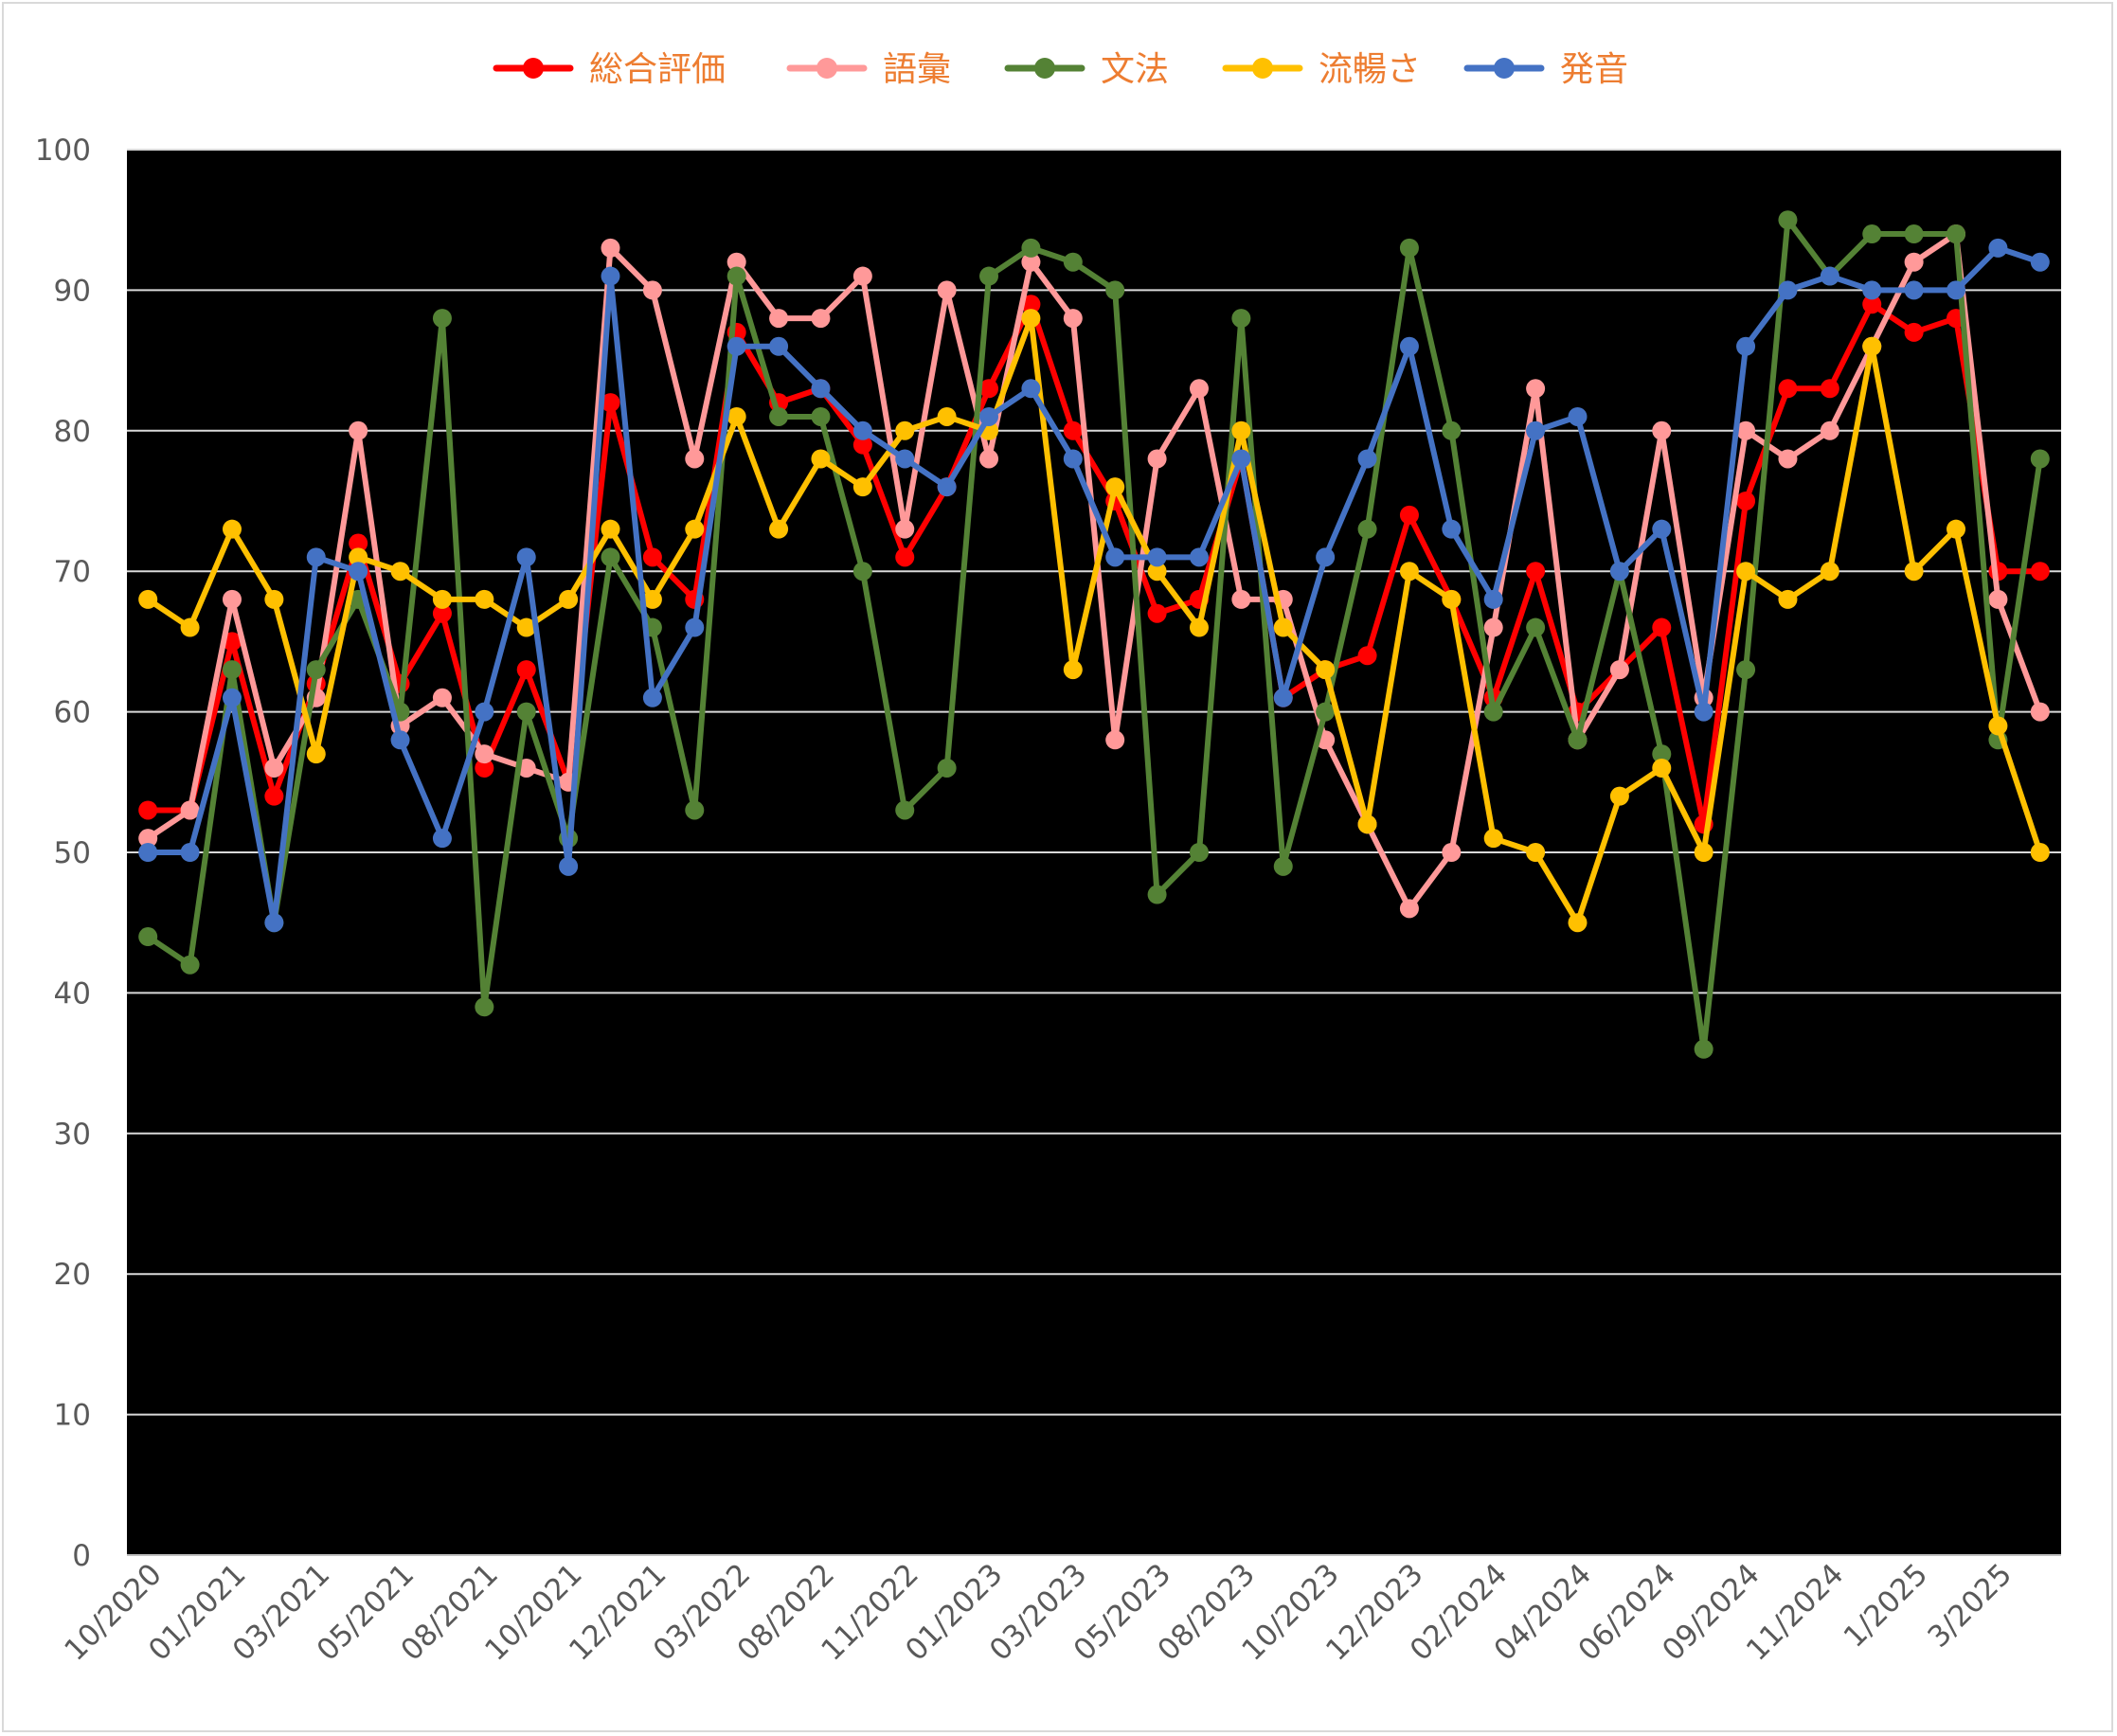 The image size is (2117, 1736). Describe the element at coordinates (868, 69) in the screenshot. I see `legend-item: 語彙` at that location.